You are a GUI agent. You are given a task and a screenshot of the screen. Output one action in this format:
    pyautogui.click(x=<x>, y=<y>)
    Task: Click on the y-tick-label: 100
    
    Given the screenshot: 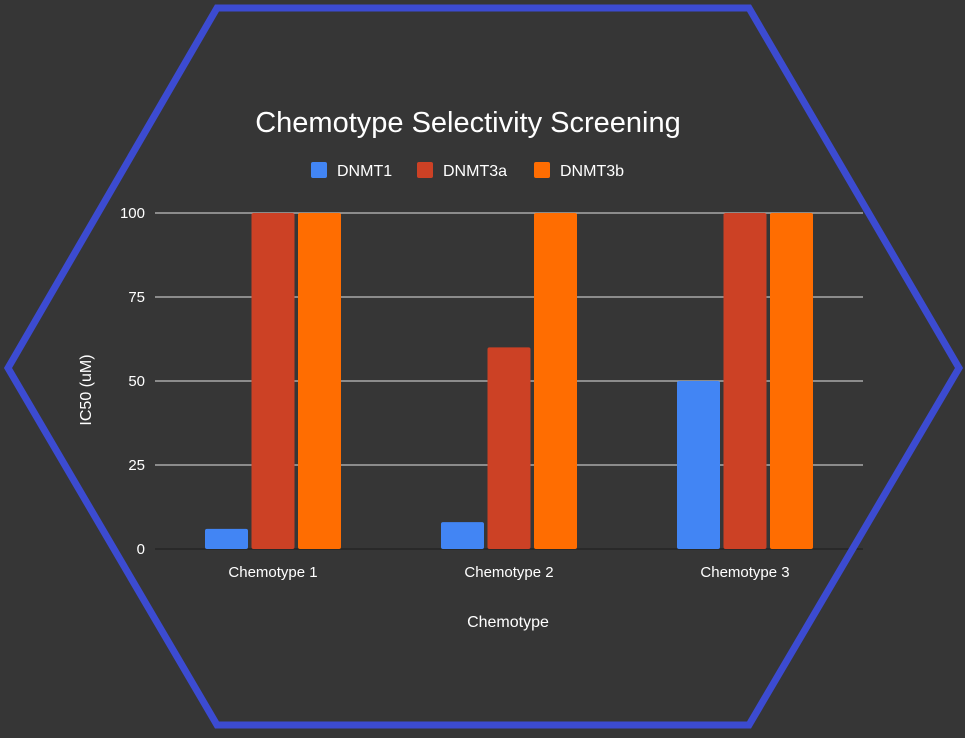 What is the action you would take?
    pyautogui.click(x=132, y=213)
    